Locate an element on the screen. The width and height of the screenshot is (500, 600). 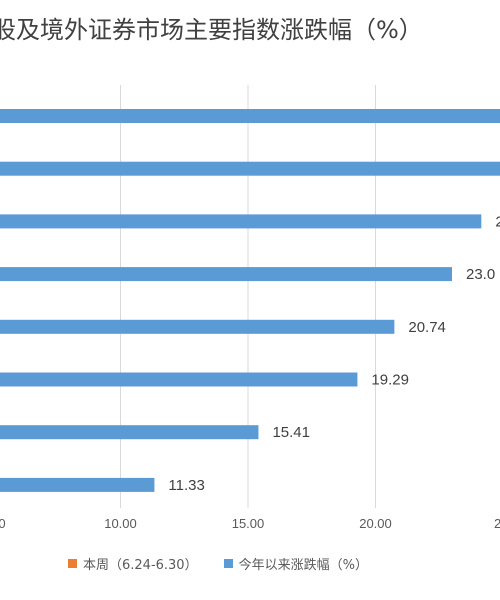
data-label: 11.33 is located at coordinates (186, 485).